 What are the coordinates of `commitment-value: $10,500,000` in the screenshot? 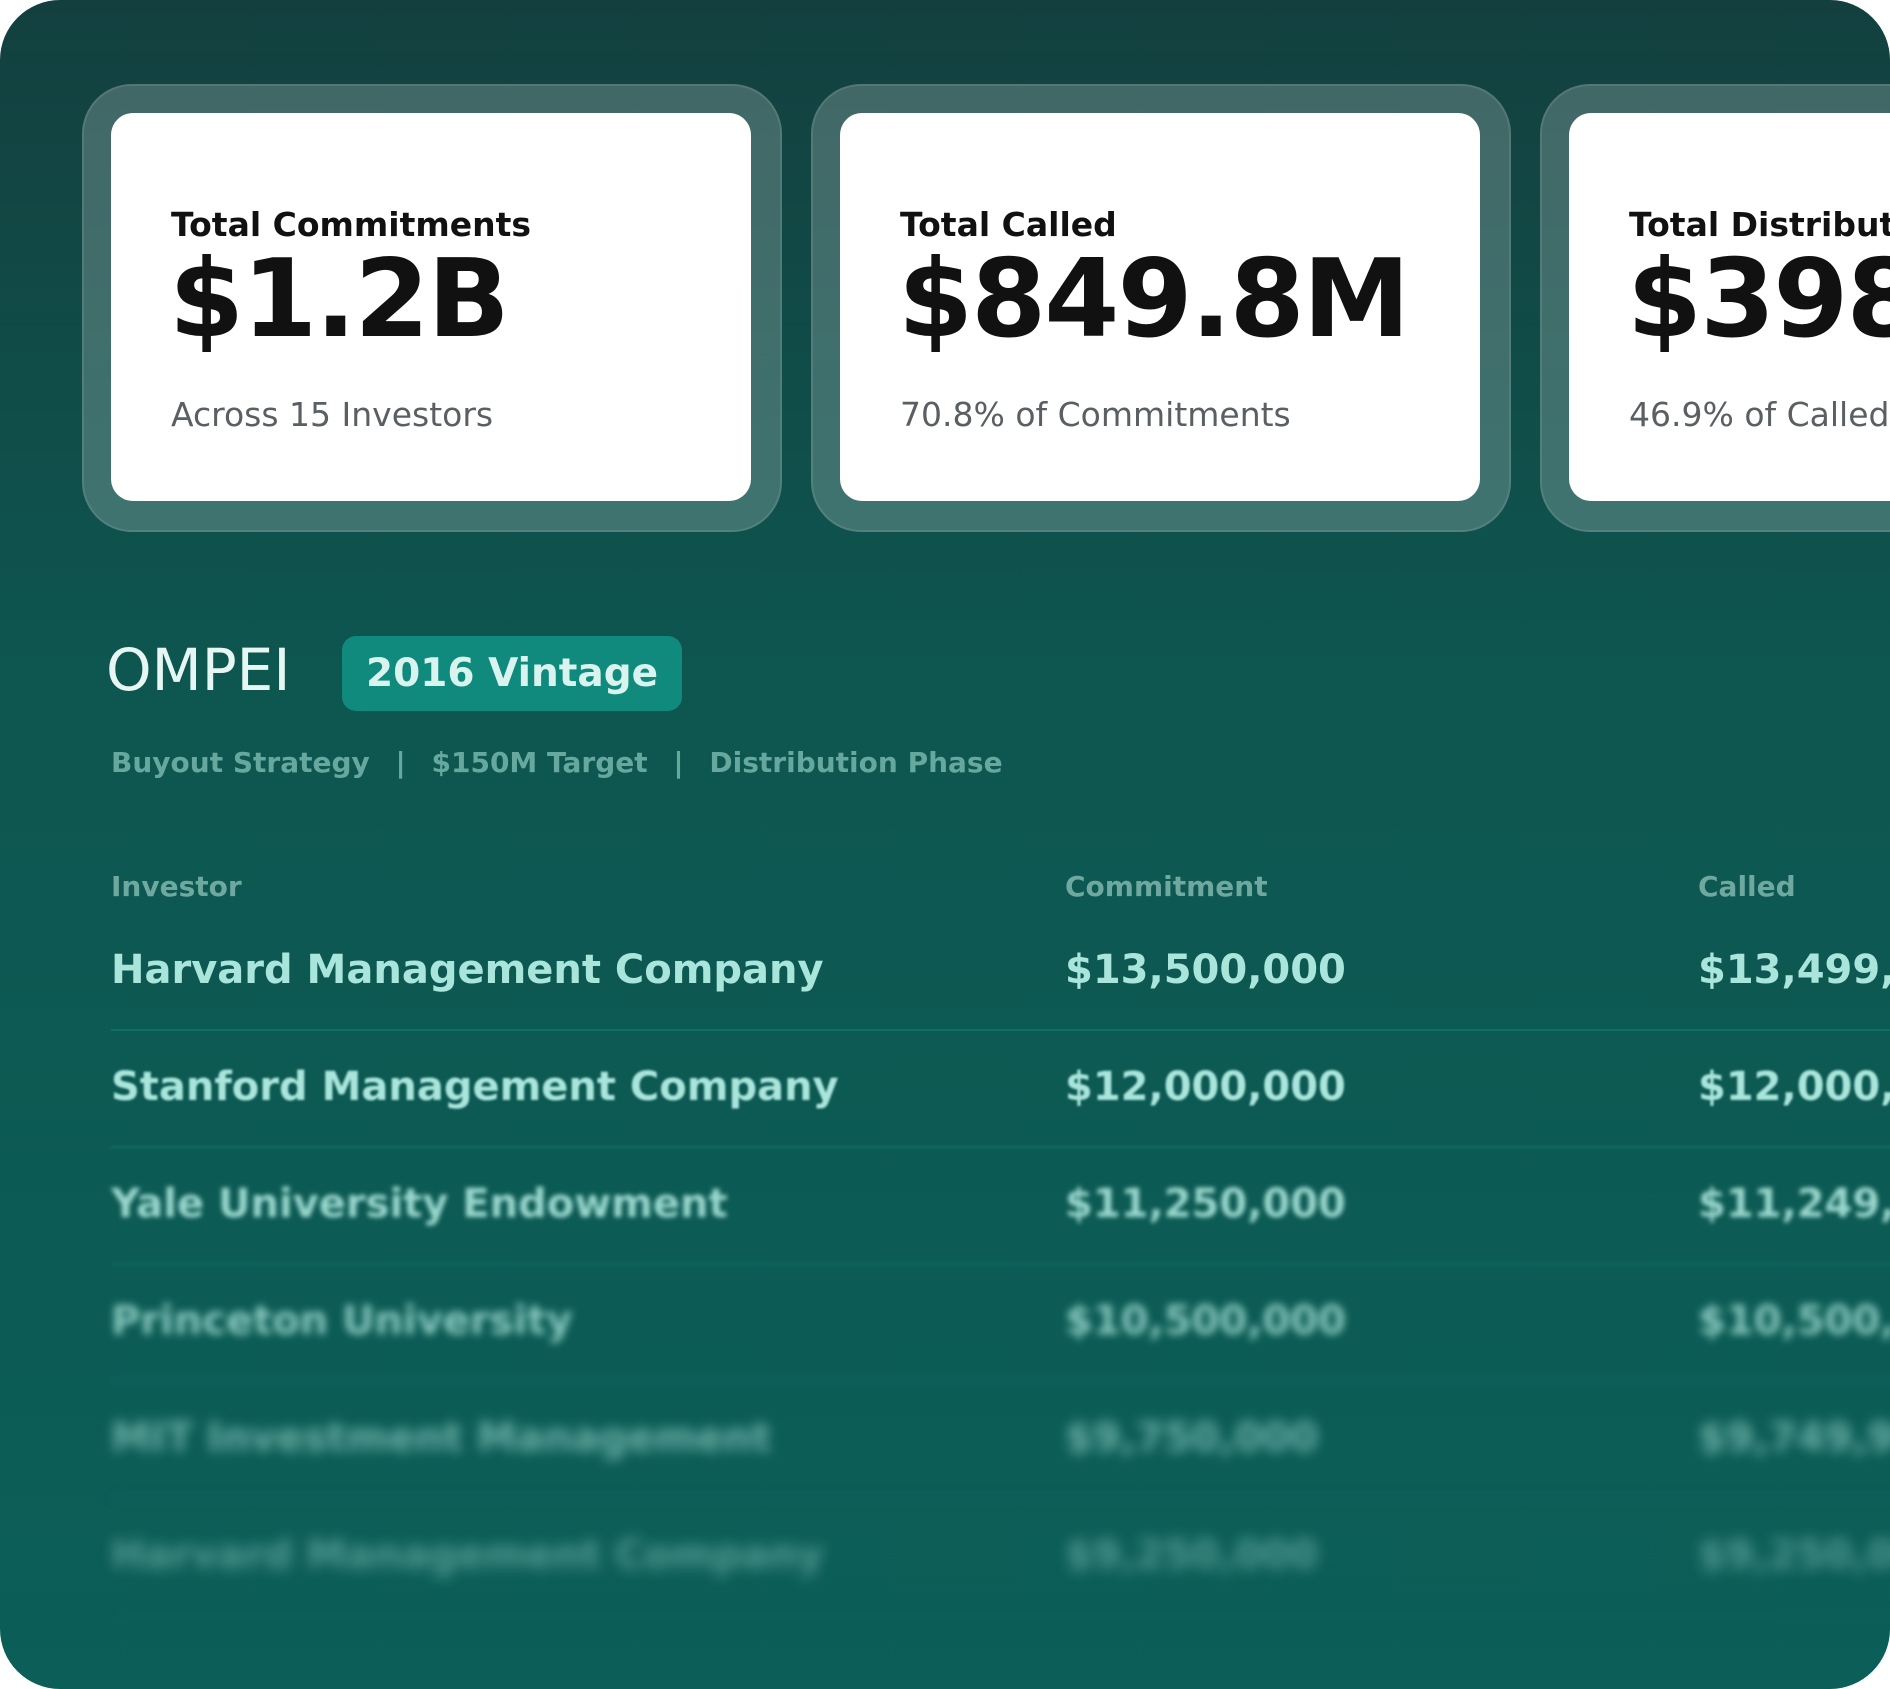 It's located at (1205, 1321).